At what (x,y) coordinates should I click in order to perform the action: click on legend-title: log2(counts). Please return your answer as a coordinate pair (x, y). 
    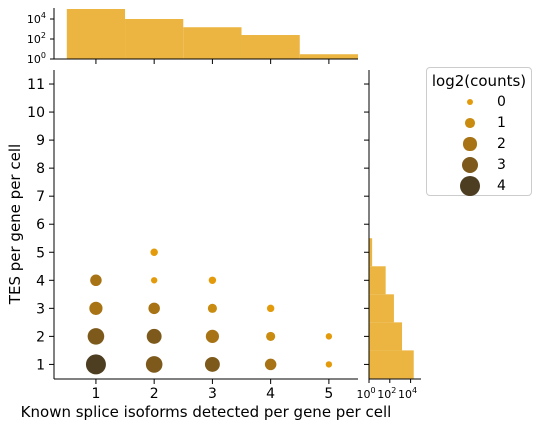
    Looking at the image, I should click on (479, 81).